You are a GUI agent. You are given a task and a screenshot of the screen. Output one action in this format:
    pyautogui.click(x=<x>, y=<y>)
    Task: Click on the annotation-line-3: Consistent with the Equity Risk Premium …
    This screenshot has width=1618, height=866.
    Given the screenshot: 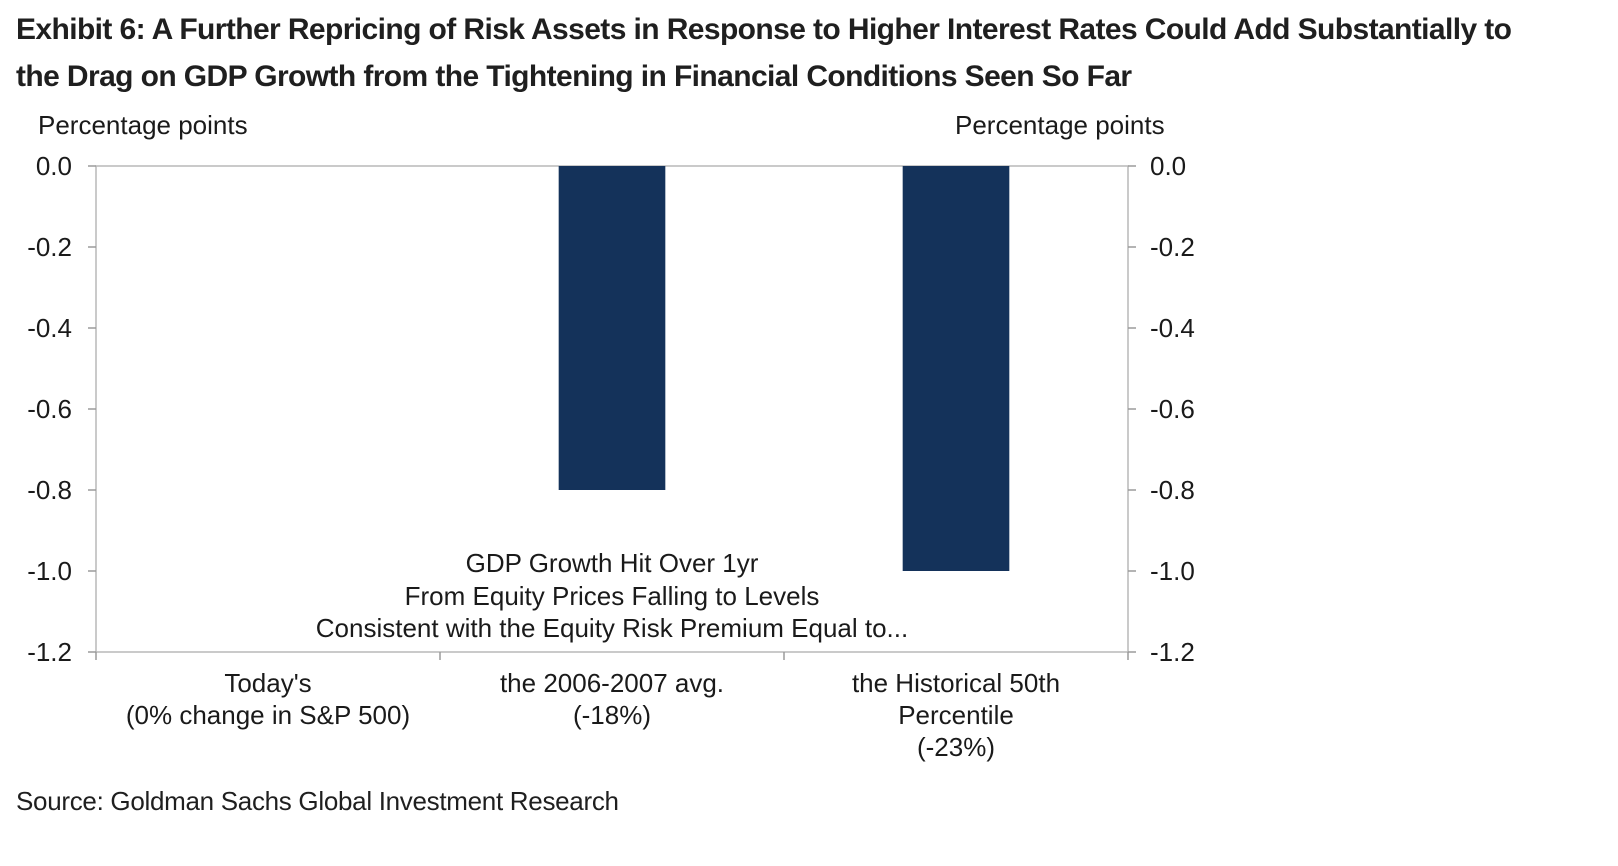 What is the action you would take?
    pyautogui.click(x=612, y=628)
    